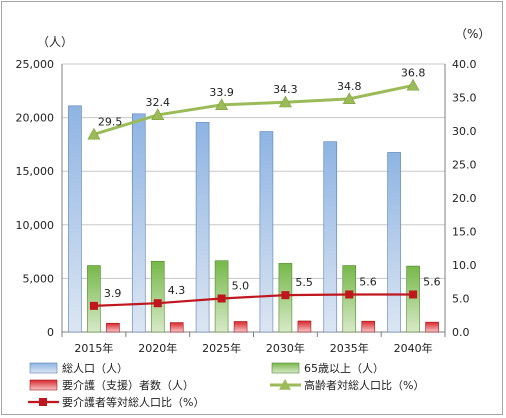  I want to click on y-left-tick-label: 15,000, so click(35, 171).